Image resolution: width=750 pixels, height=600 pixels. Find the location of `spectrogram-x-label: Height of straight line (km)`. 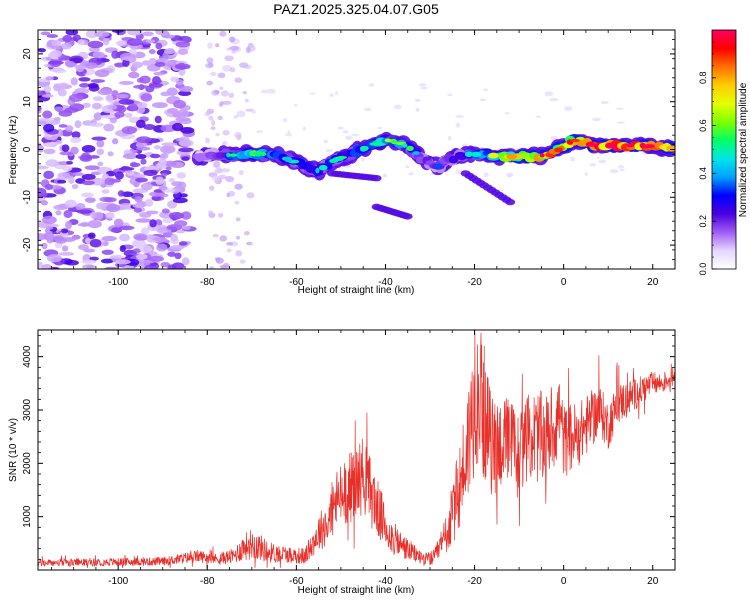

spectrogram-x-label: Height of straight line (km) is located at coordinates (356, 290).